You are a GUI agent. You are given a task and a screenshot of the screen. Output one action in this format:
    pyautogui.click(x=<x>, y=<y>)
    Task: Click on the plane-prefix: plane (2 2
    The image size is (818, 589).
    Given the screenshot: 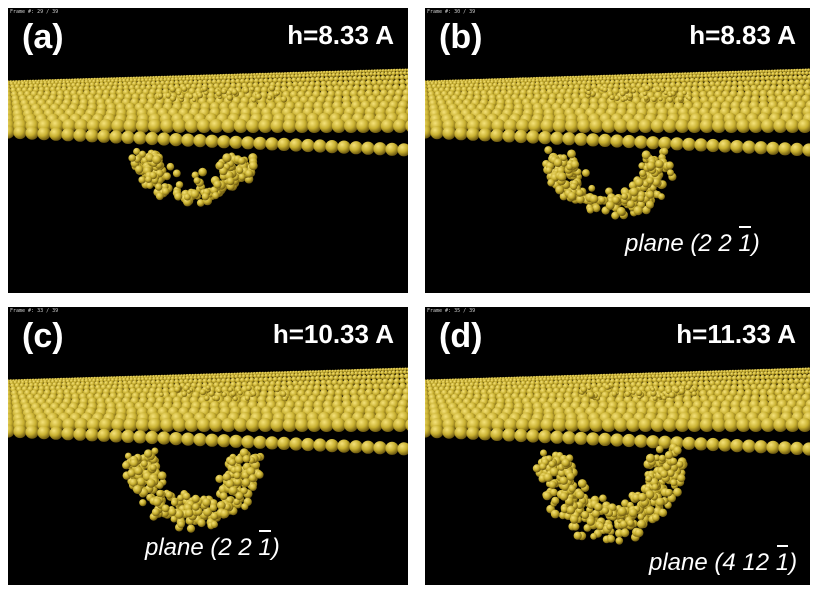 What is the action you would take?
    pyautogui.click(x=202, y=547)
    